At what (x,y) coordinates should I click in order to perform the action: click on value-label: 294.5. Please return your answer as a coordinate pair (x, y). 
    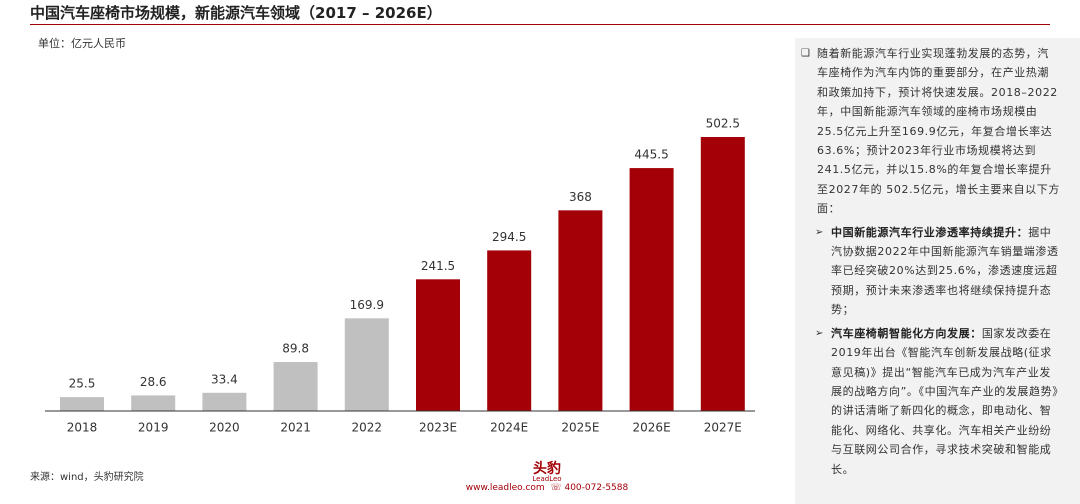
    Looking at the image, I should click on (509, 237).